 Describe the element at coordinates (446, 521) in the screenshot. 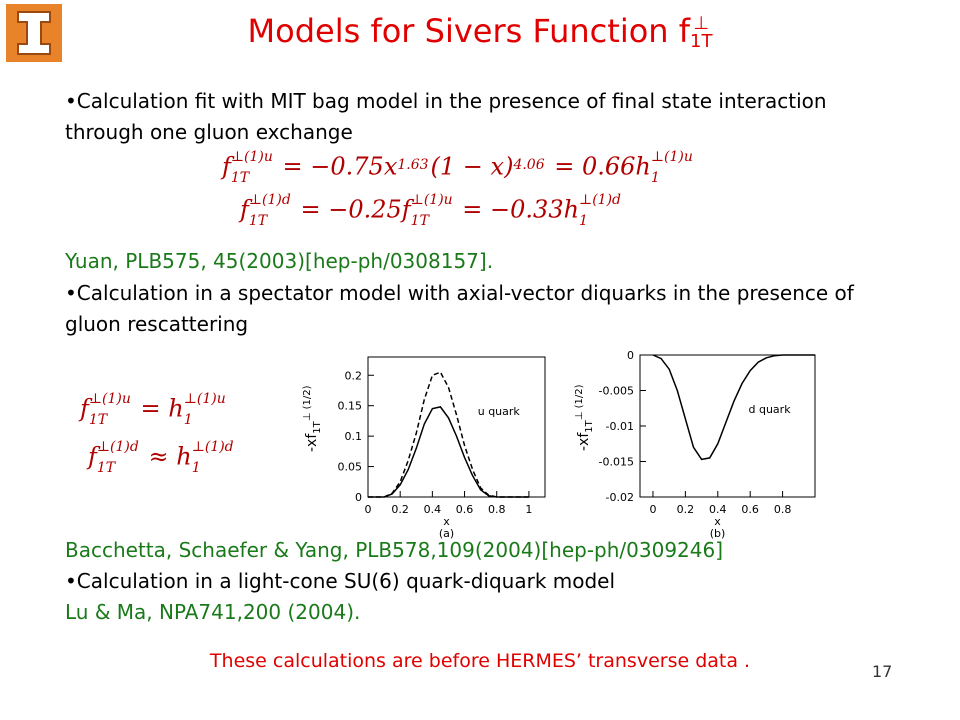

I see `x-label: x` at that location.